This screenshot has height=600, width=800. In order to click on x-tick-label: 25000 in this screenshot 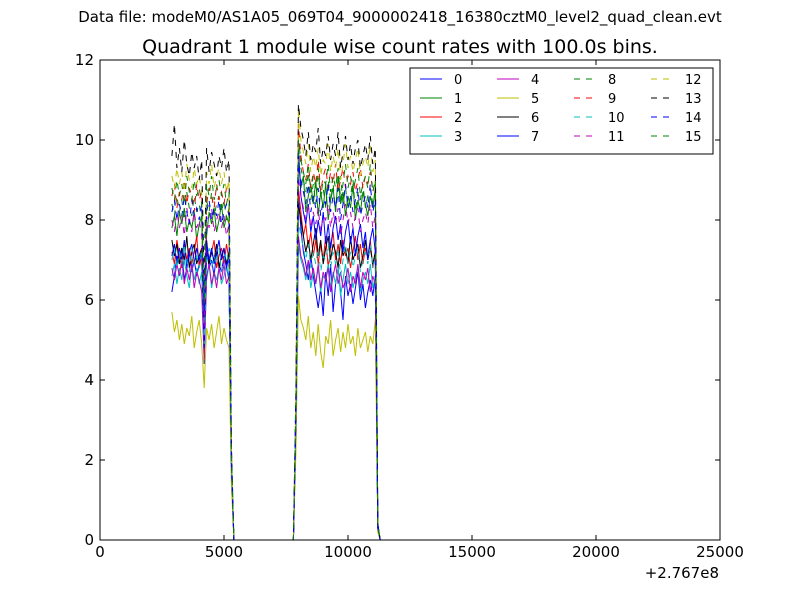, I will do `click(720, 552)`.